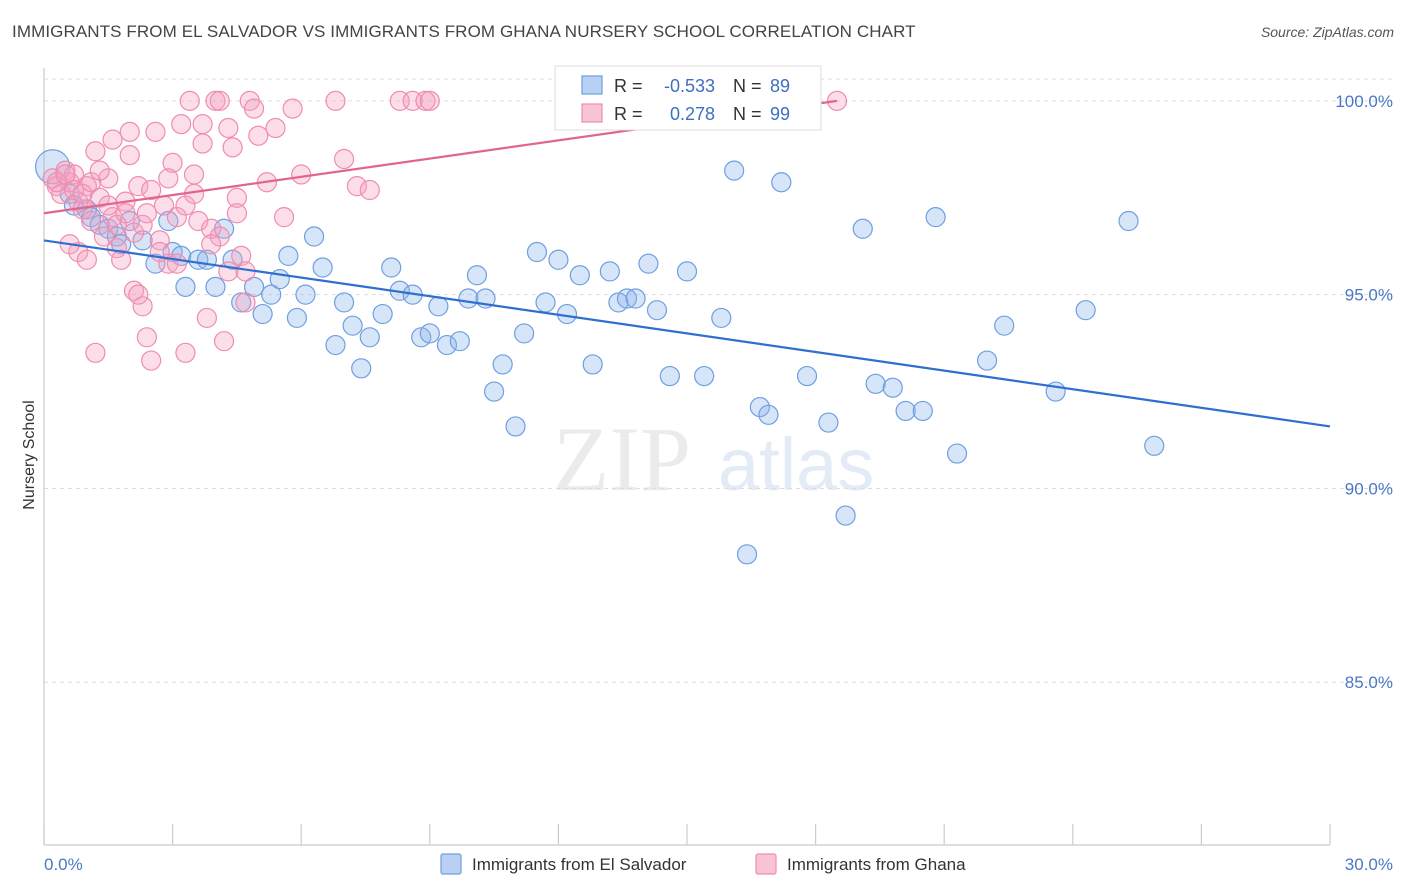 The image size is (1406, 892). I want to click on stats-r-label-2: R =, so click(628, 114).